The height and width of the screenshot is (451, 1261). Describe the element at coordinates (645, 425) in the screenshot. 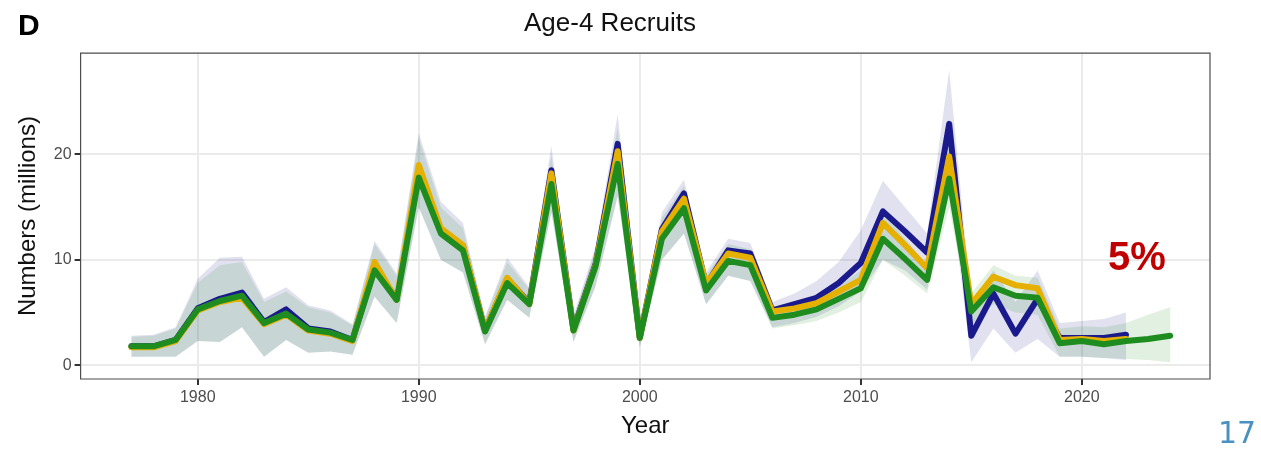

I see `x-axis-title: Year` at that location.